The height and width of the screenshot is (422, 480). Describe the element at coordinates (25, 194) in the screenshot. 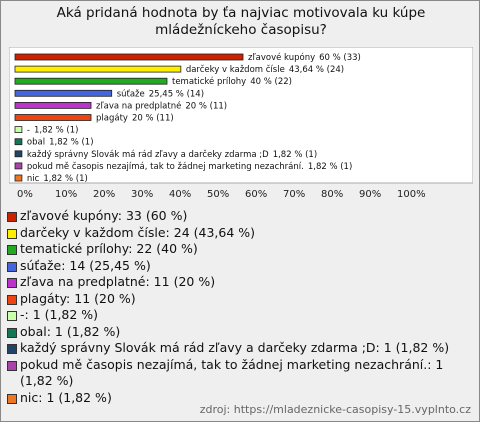

I see `x-tick-label: 0%` at that location.